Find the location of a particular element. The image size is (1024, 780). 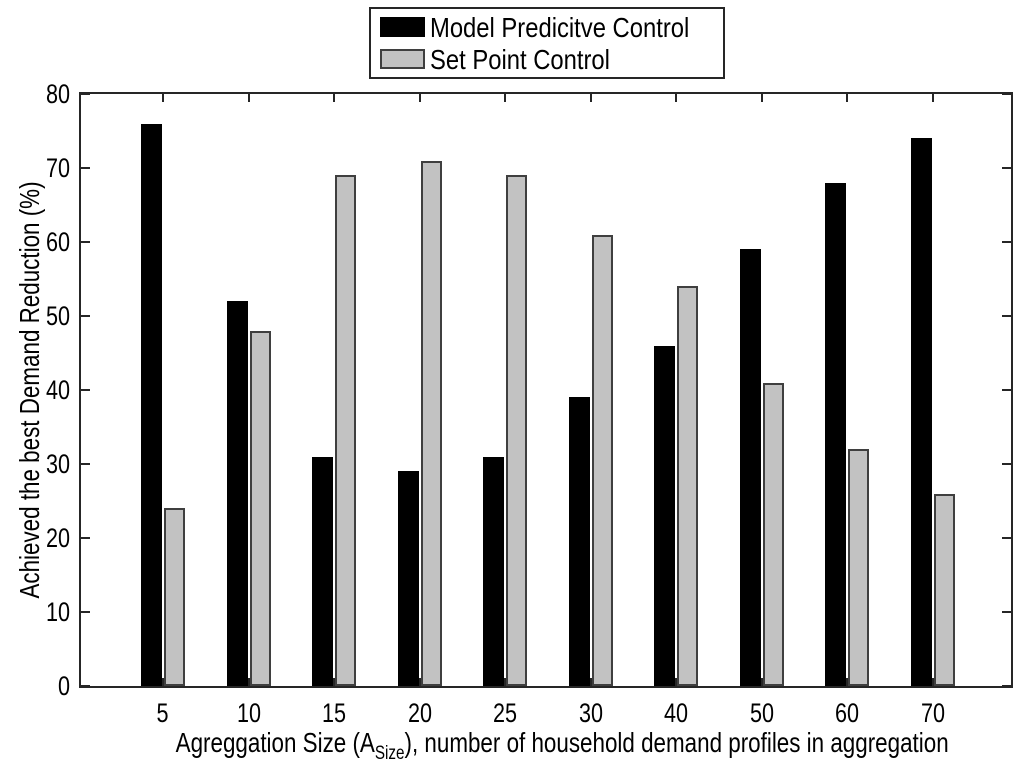

legend-swatch-black is located at coordinates (402, 27).